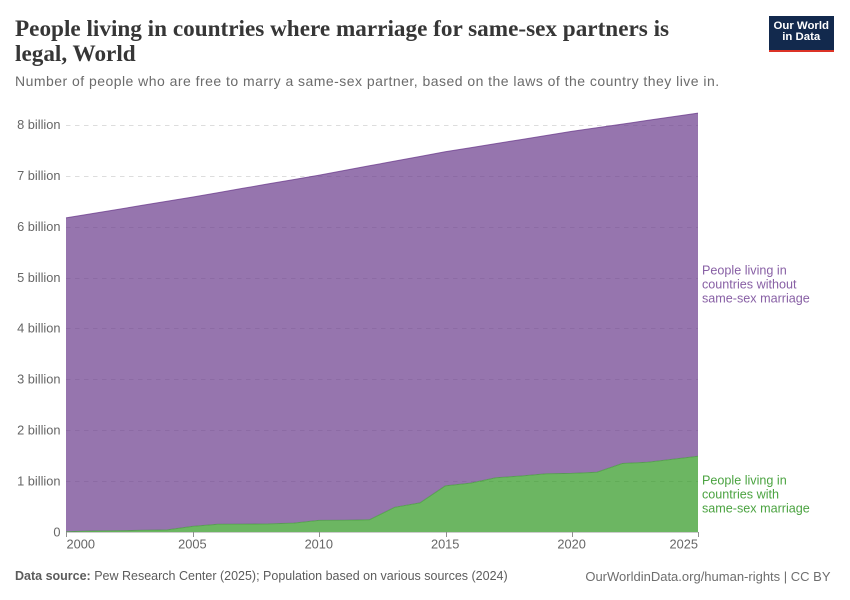 The width and height of the screenshot is (850, 600). Describe the element at coordinates (38, 379) in the screenshot. I see `svg-text: 3 billion` at that location.